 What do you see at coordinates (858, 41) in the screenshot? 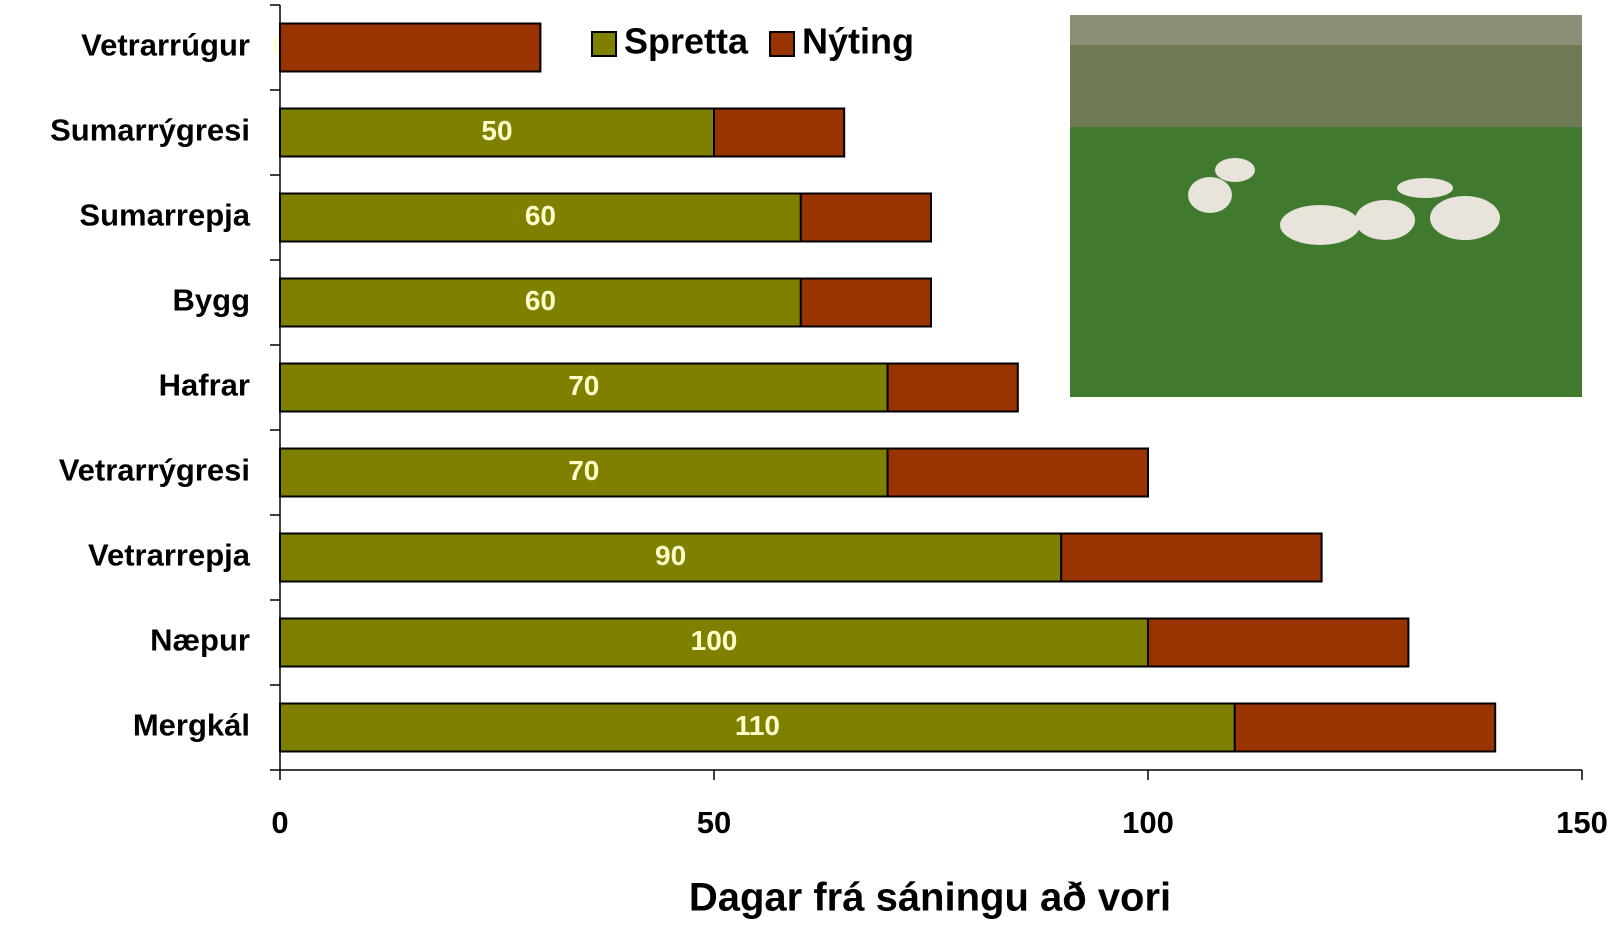
I see `legend-label: Nýting` at bounding box center [858, 41].